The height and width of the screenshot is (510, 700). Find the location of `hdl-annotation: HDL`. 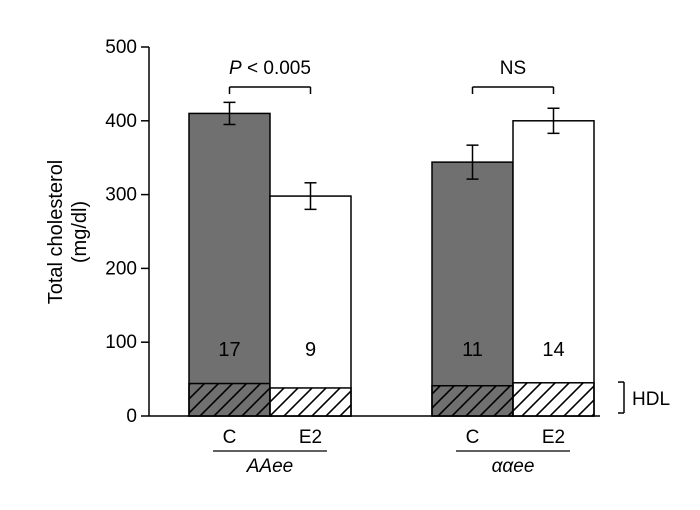

hdl-annotation: HDL is located at coordinates (644, 397).